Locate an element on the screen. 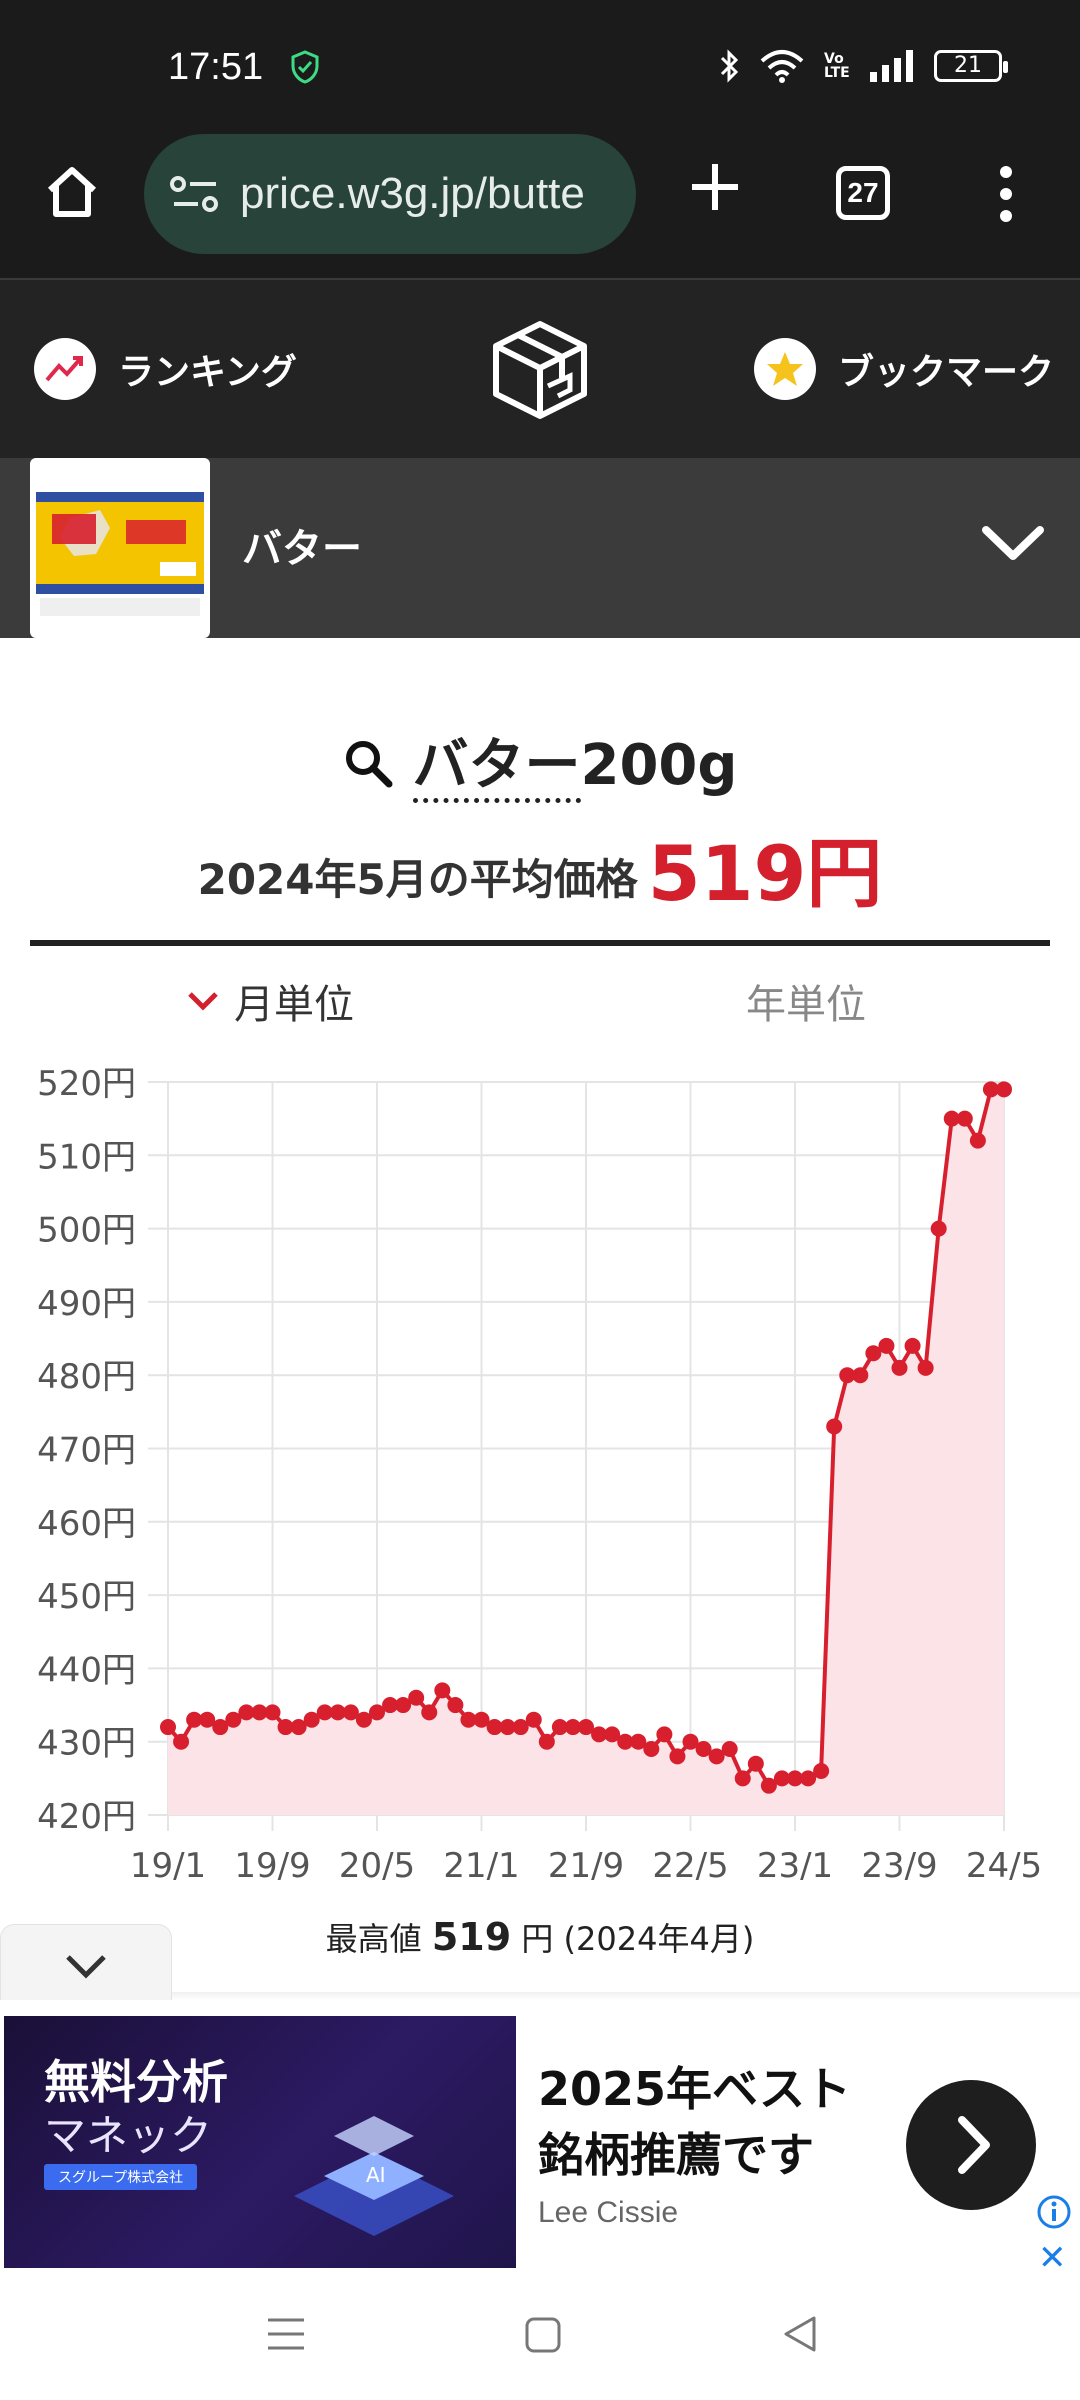 The image size is (1080, 2400). toolbar-divider is located at coordinates (540, 279).